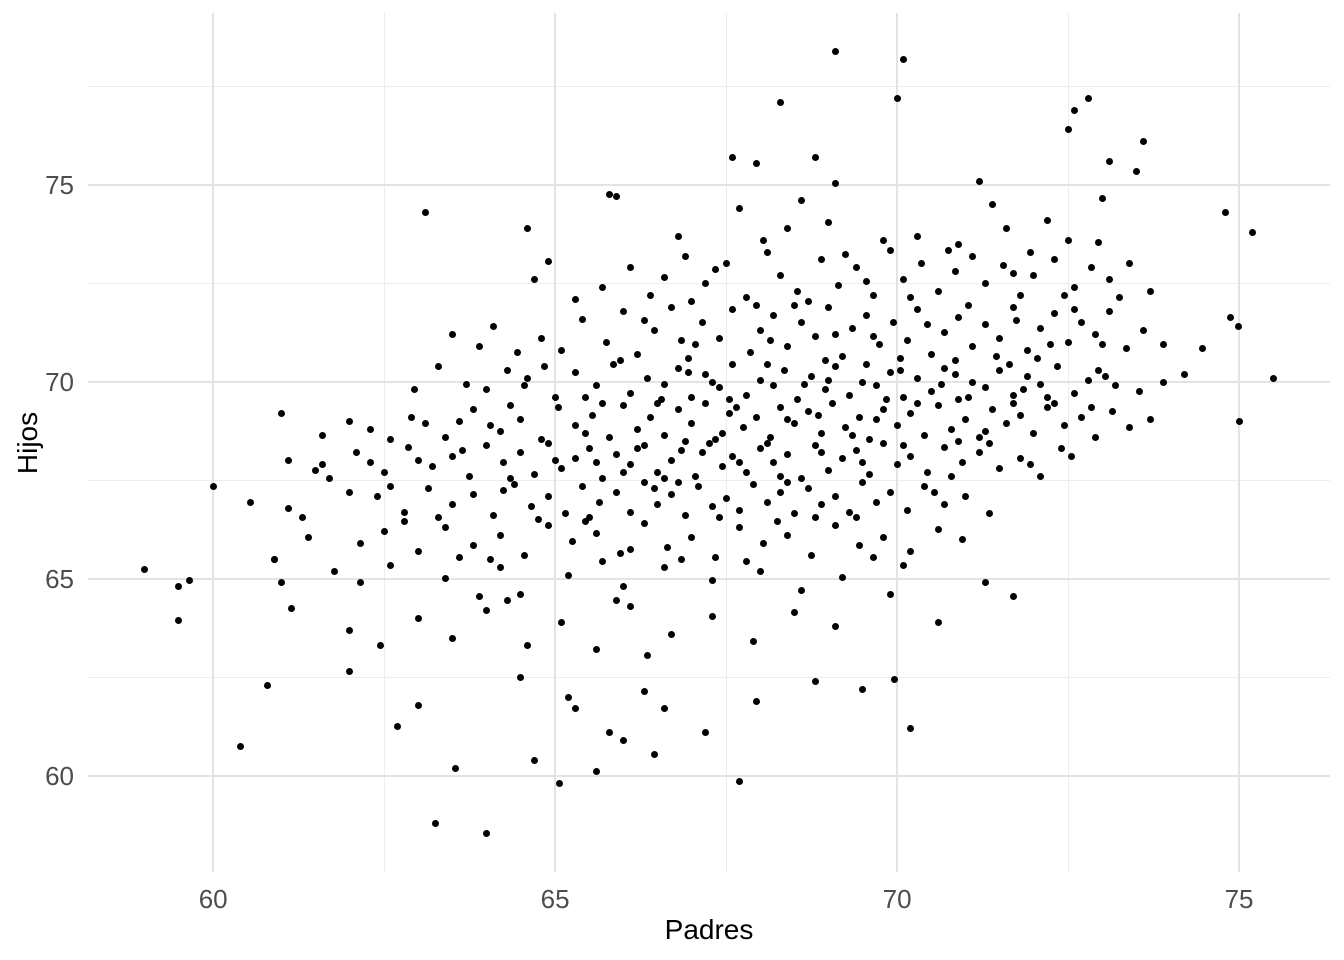 Image resolution: width=1344 pixels, height=960 pixels. Describe the element at coordinates (555, 899) in the screenshot. I see `x-axis-tick-label: 65` at that location.